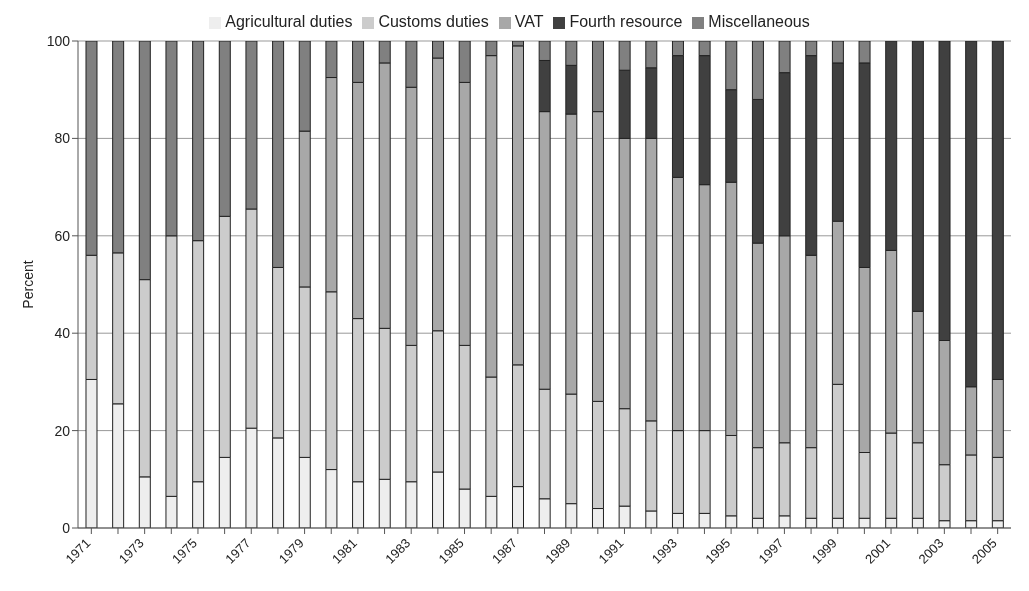 The width and height of the screenshot is (1029, 591). Describe the element at coordinates (58, 40) in the screenshot. I see `y-tick-label: 100` at that location.